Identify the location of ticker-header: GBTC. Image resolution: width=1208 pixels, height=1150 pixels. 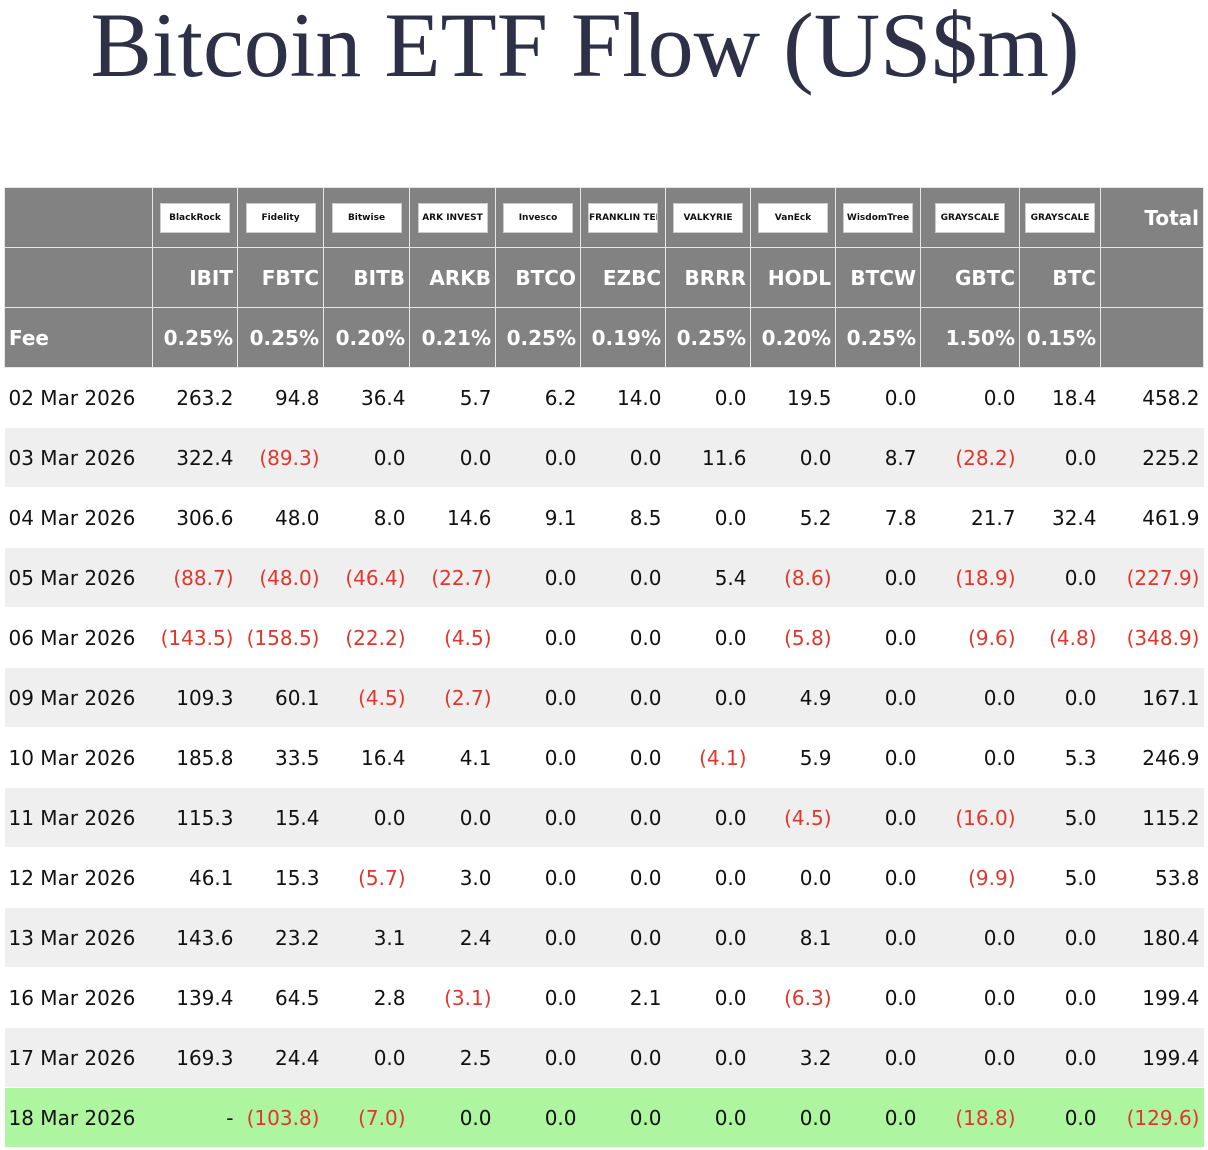
(970, 277).